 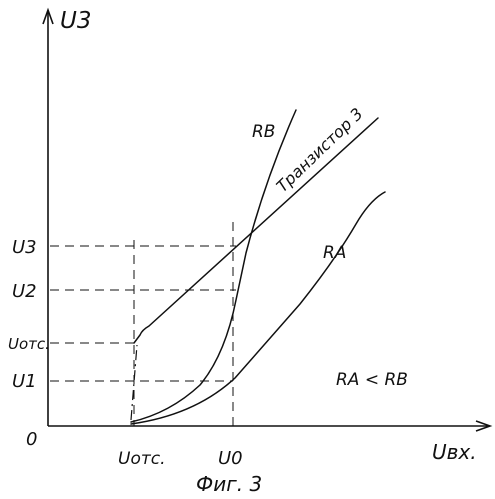 What do you see at coordinates (334, 253) in the screenshot?
I see `ra-label: RA` at bounding box center [334, 253].